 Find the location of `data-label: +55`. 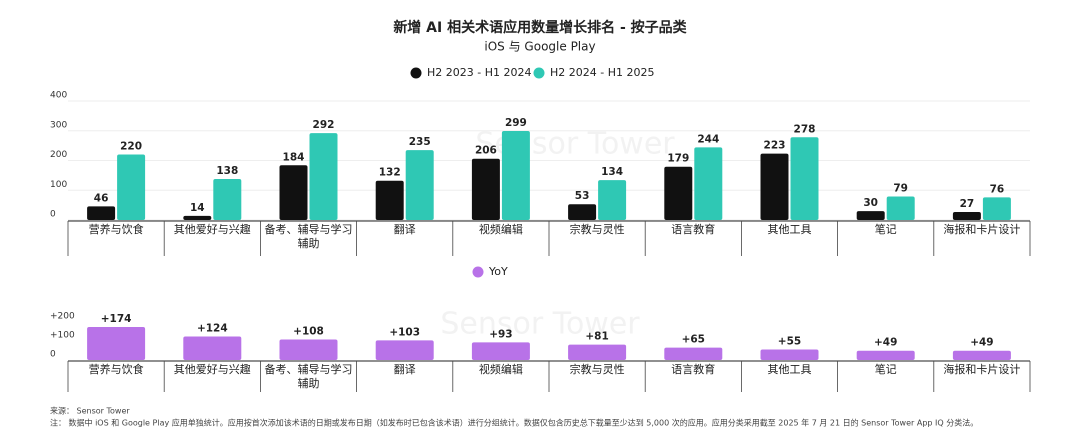

data-label: +55 is located at coordinates (789, 342).